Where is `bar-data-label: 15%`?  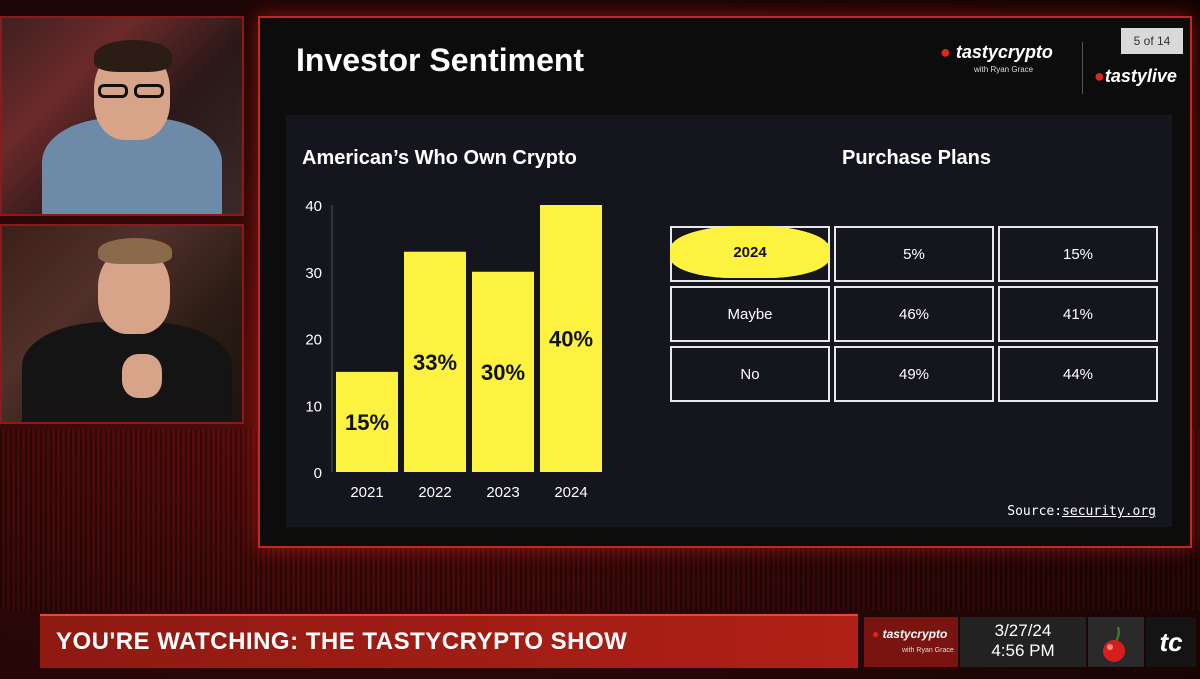
bar-data-label: 15% is located at coordinates (367, 422).